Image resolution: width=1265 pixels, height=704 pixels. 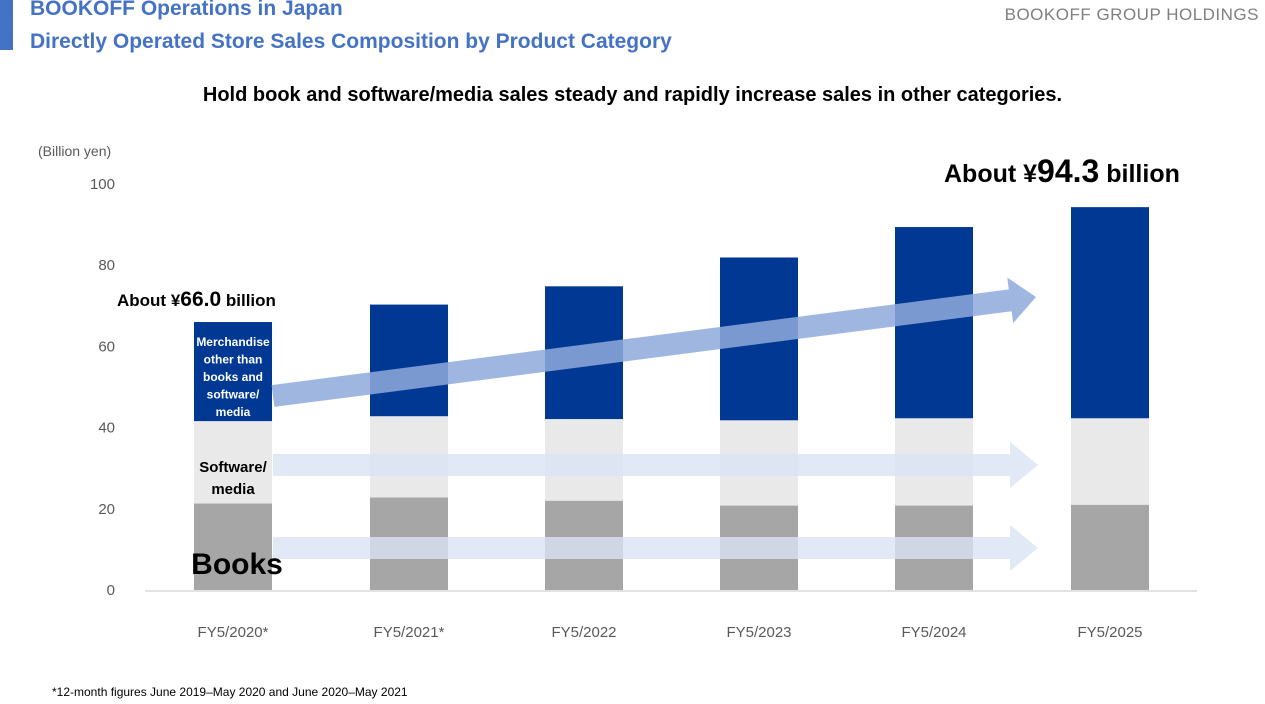 What do you see at coordinates (233, 632) in the screenshot?
I see `x-tick-label: FY5/2020*` at bounding box center [233, 632].